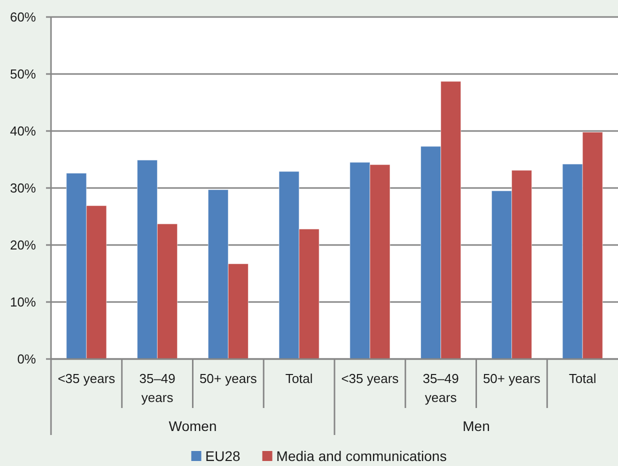 The height and width of the screenshot is (466, 618). What do you see at coordinates (26, 359) in the screenshot?
I see `y-tick-label: 0%` at bounding box center [26, 359].